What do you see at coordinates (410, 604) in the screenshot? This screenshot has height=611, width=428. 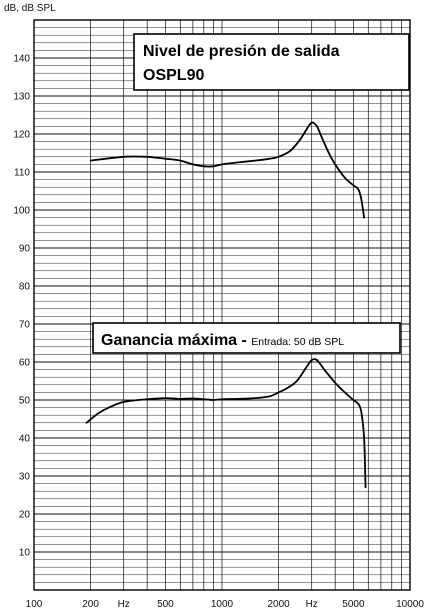 I see `x-tick-label: 10000` at bounding box center [410, 604].